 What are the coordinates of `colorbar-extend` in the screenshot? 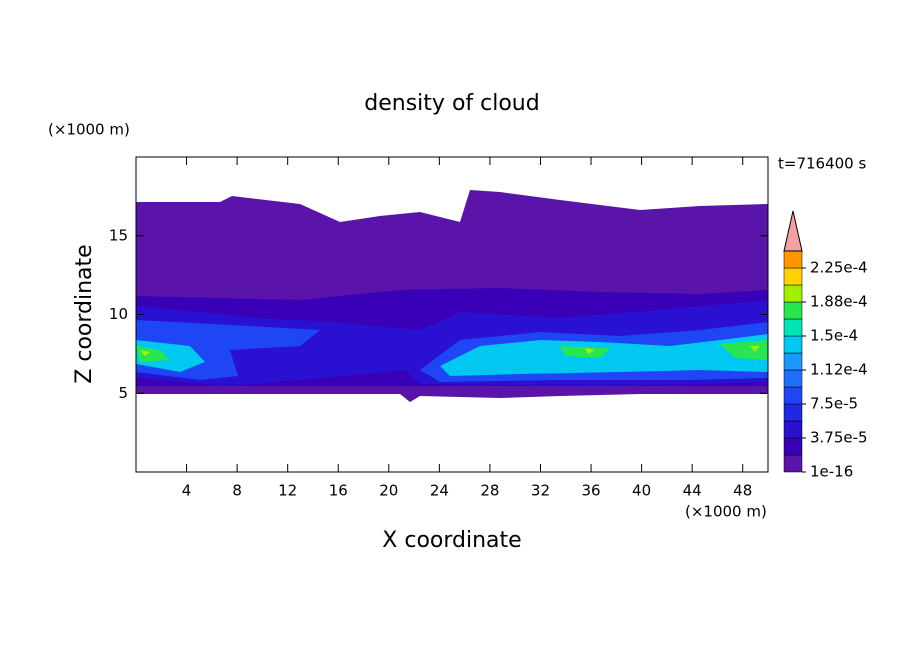 It's located at (793, 231).